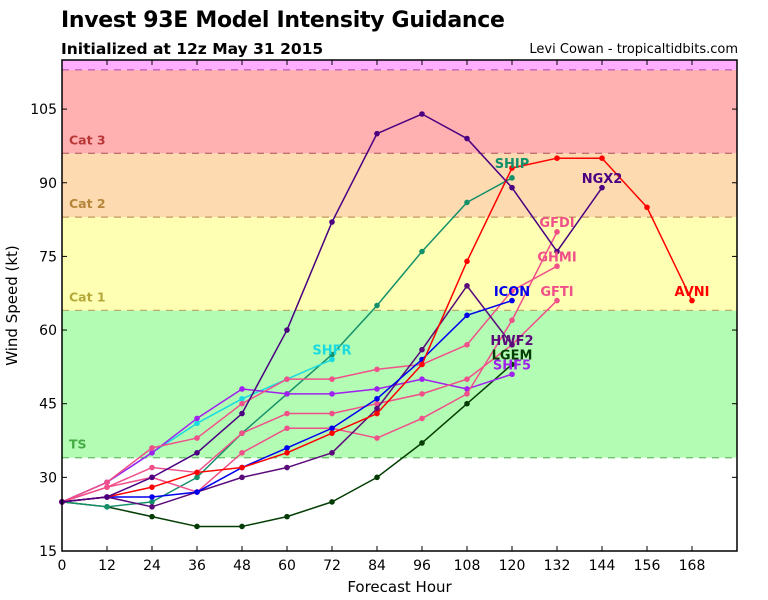 The height and width of the screenshot is (600, 768). What do you see at coordinates (87, 203) in the screenshot?
I see `band-label-cat-2: Cat 2` at bounding box center [87, 203].